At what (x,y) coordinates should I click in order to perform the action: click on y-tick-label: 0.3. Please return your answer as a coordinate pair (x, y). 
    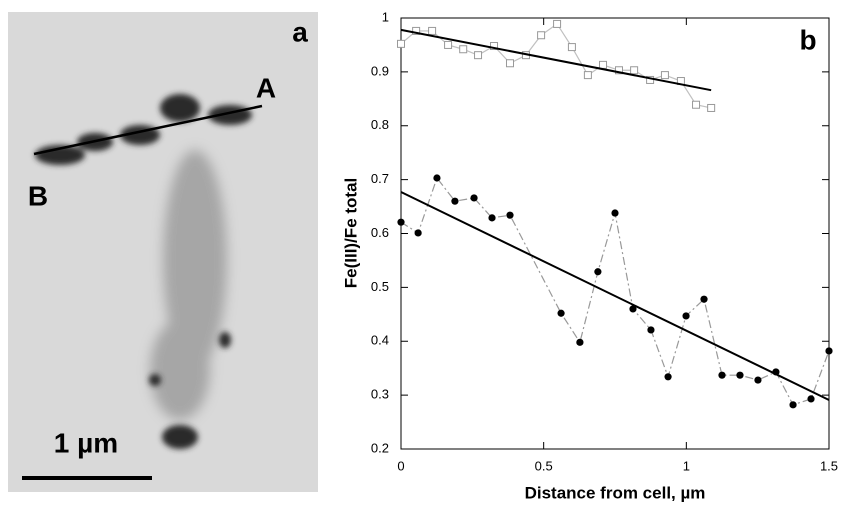
    Looking at the image, I should click on (380, 394).